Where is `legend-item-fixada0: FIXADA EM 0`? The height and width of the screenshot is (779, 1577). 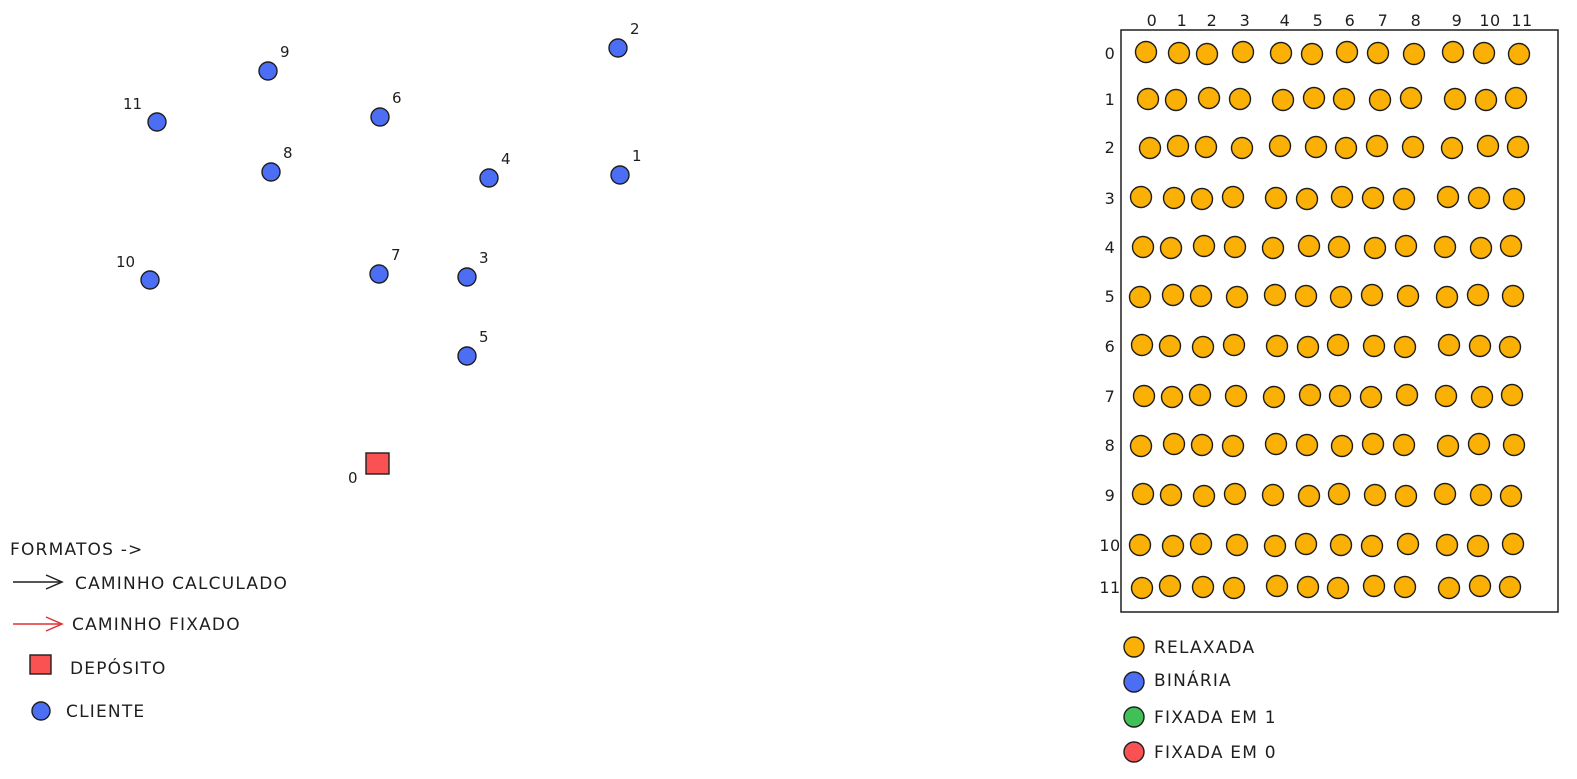
legend-item-fixada0: FIXADA EM 0 is located at coordinates (1200, 752).